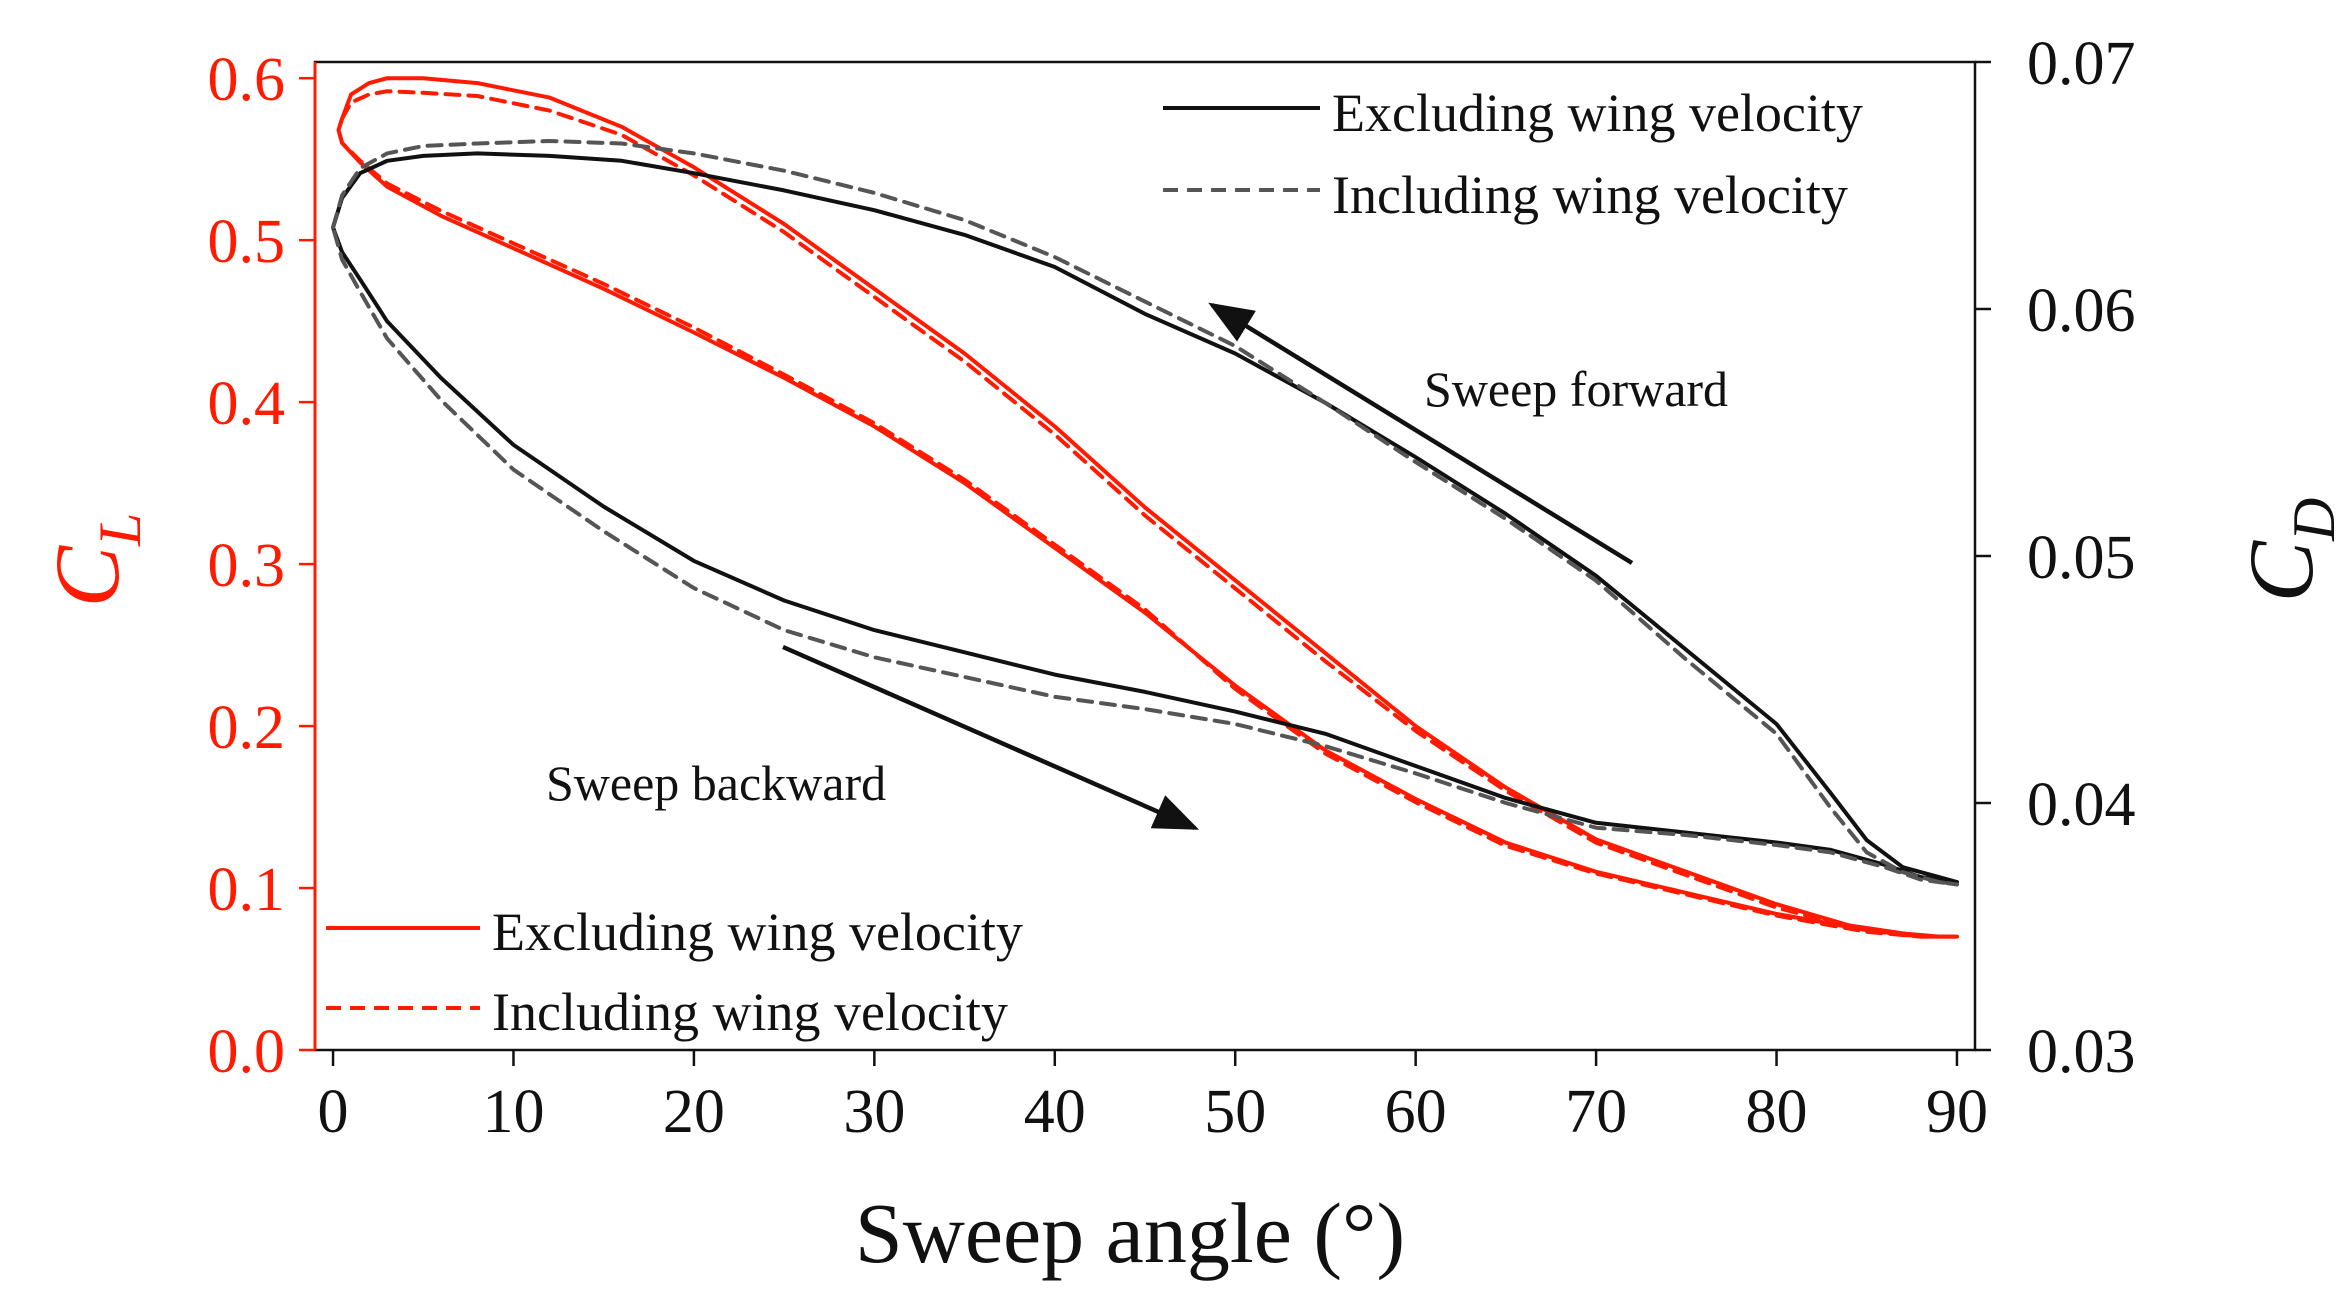 This screenshot has width=2336, height=1308. I want to click on right-y-axis-title-main: C, so click(2281, 570).